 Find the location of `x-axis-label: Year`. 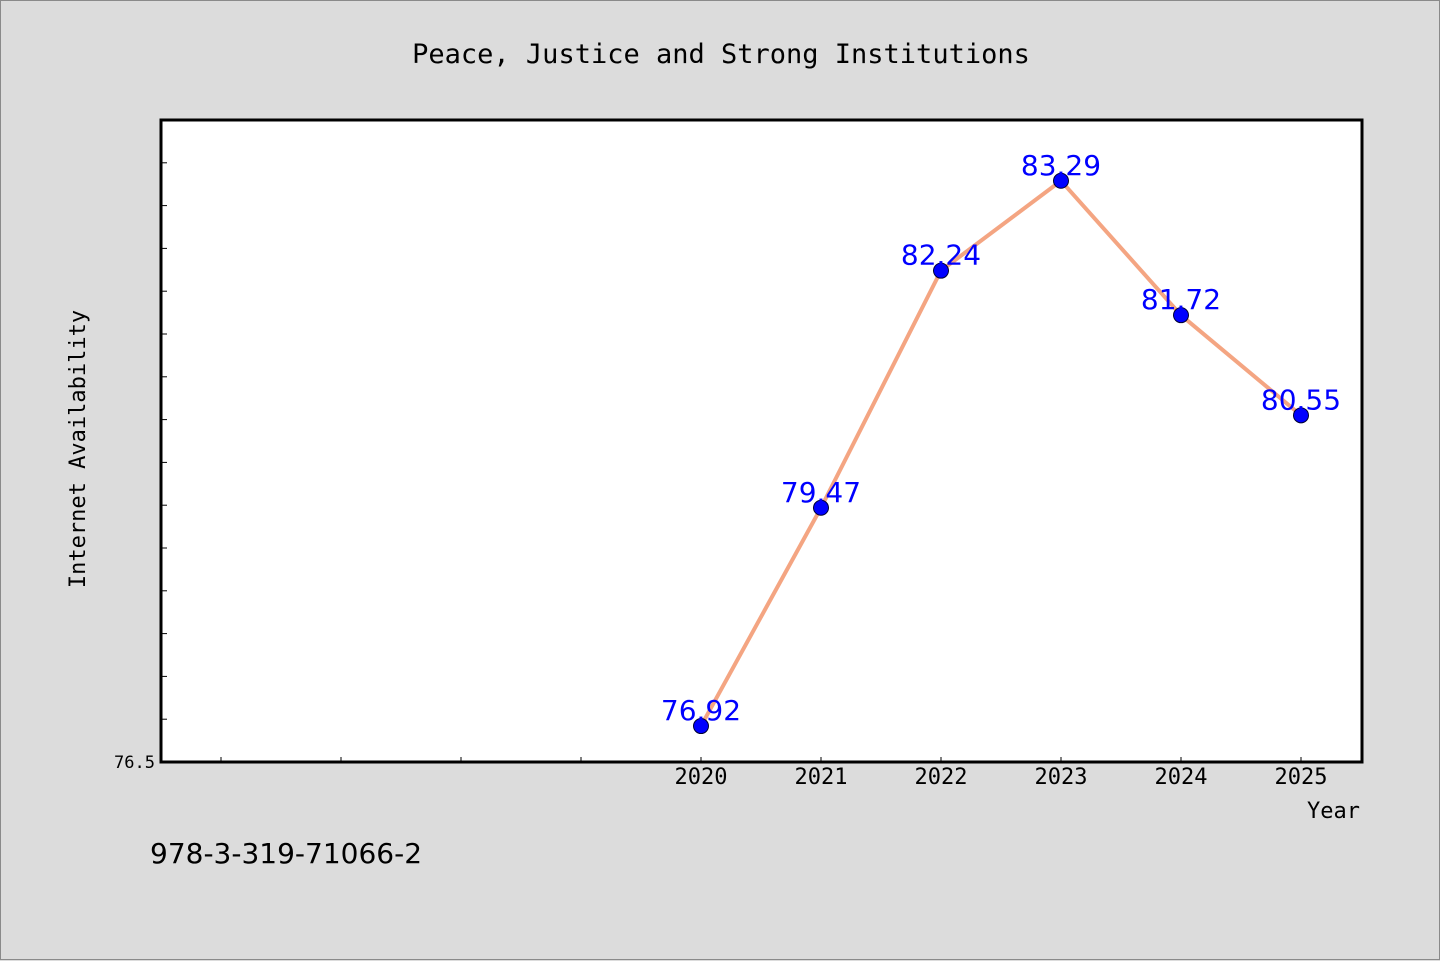

x-axis-label: Year is located at coordinates (1333, 811).